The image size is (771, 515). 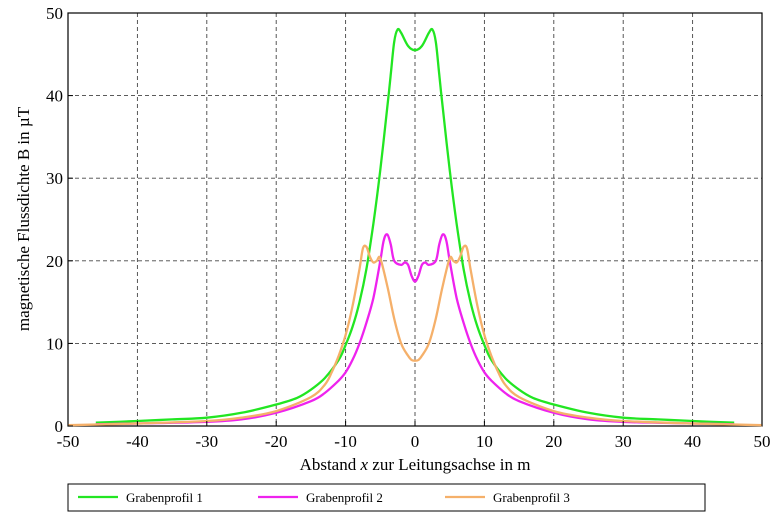 What do you see at coordinates (484, 441) in the screenshot?
I see `x-tick-label: 10` at bounding box center [484, 441].